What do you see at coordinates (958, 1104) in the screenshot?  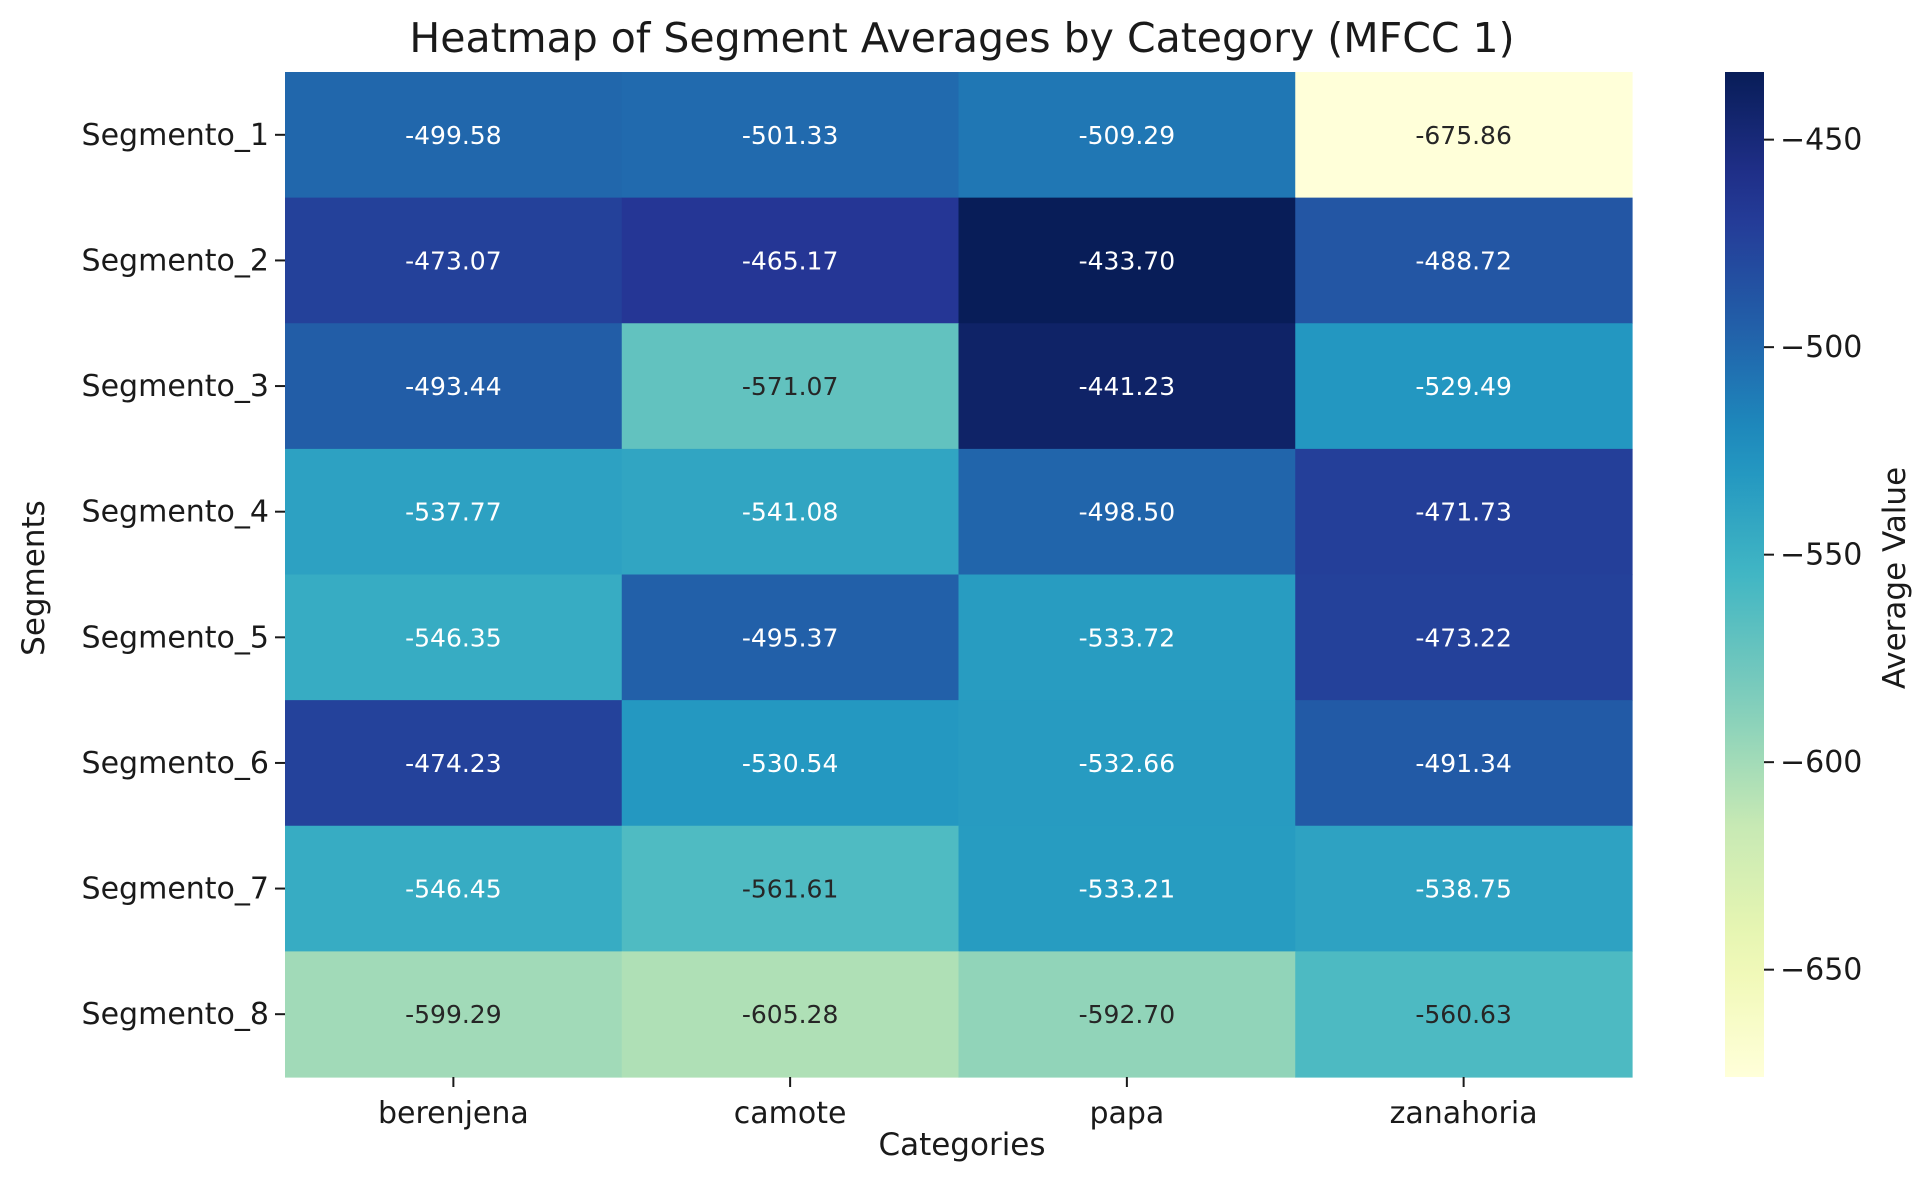 I see `x-axis: berenjena camote papa zanahoria` at bounding box center [958, 1104].